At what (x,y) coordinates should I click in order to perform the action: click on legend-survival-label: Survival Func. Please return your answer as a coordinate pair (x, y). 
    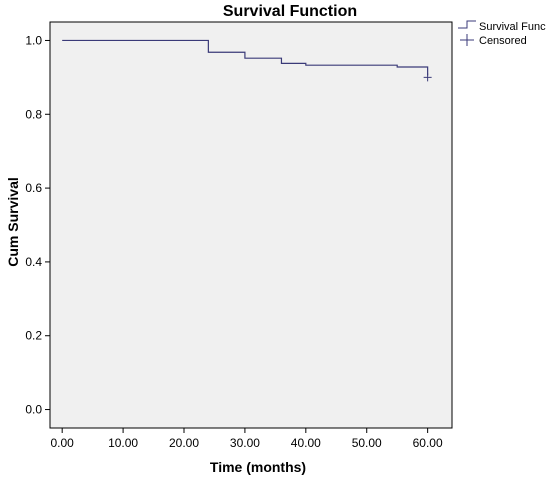
    Looking at the image, I should click on (512, 27).